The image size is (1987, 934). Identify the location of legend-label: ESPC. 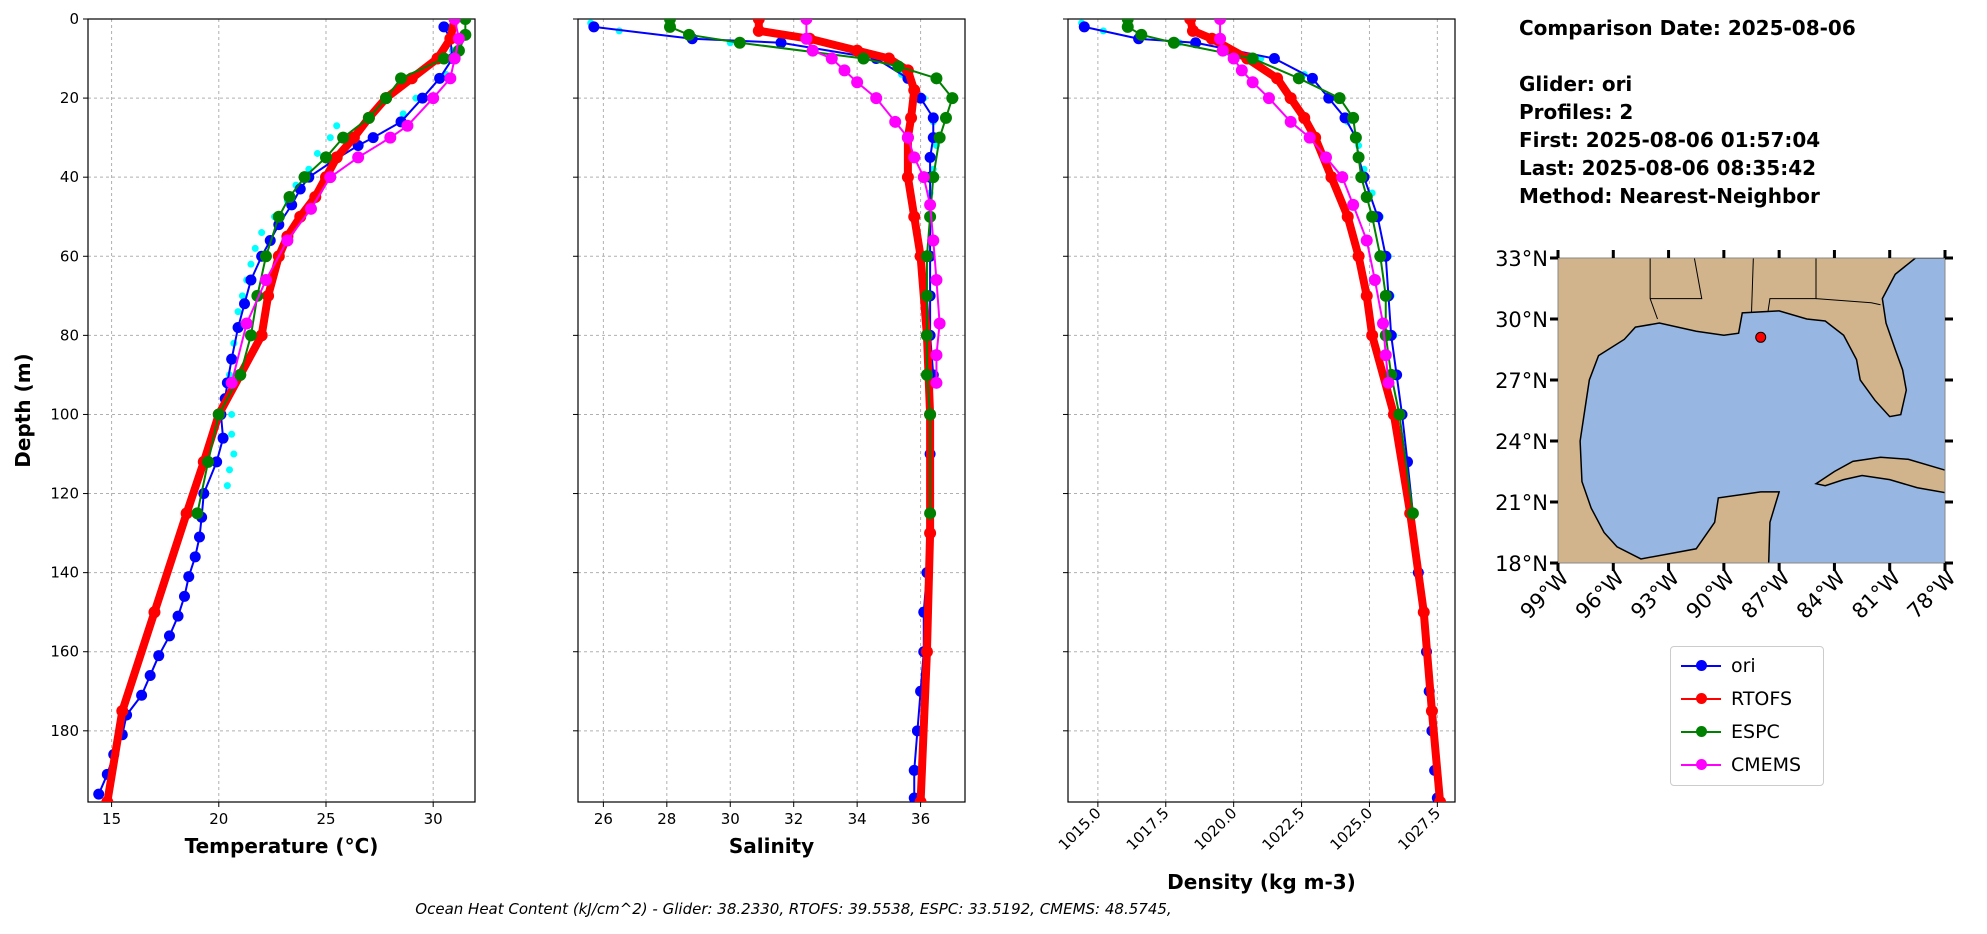
(1755, 732).